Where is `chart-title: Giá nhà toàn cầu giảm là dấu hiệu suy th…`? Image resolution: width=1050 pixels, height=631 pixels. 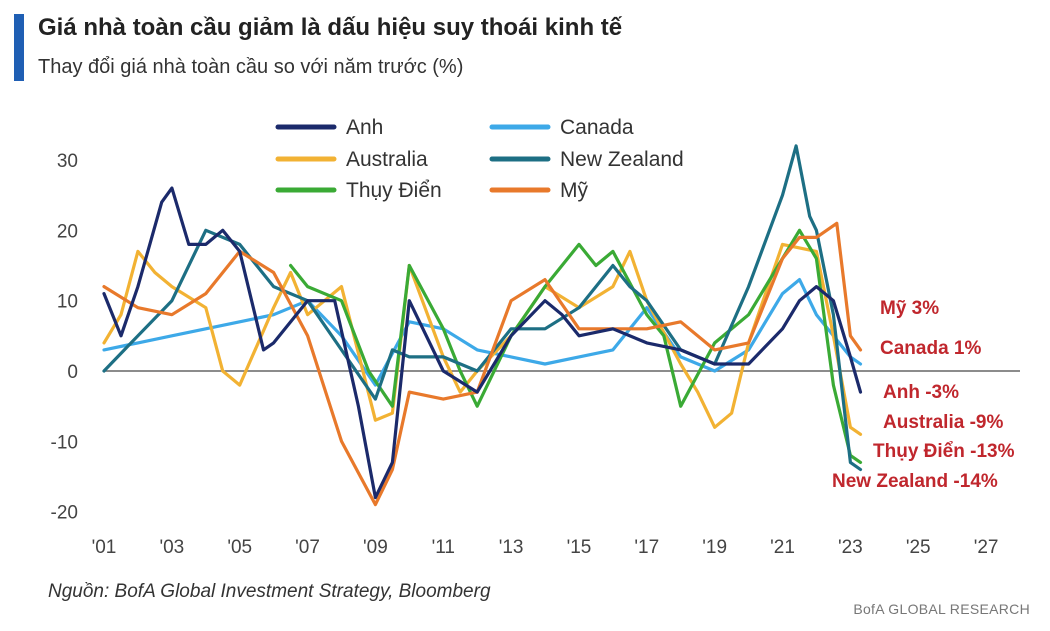
chart-title: Giá nhà toàn cầu giảm là dấu hiệu suy th… is located at coordinates (330, 27).